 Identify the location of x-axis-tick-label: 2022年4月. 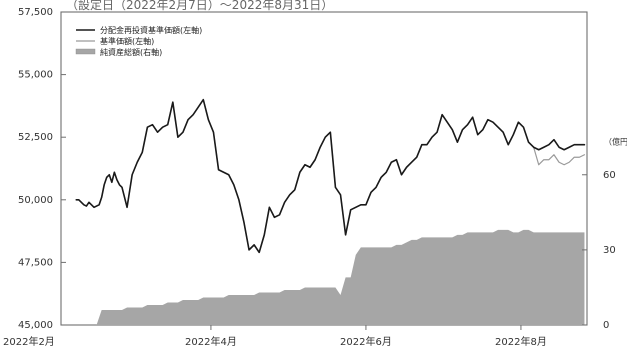
(211, 341).